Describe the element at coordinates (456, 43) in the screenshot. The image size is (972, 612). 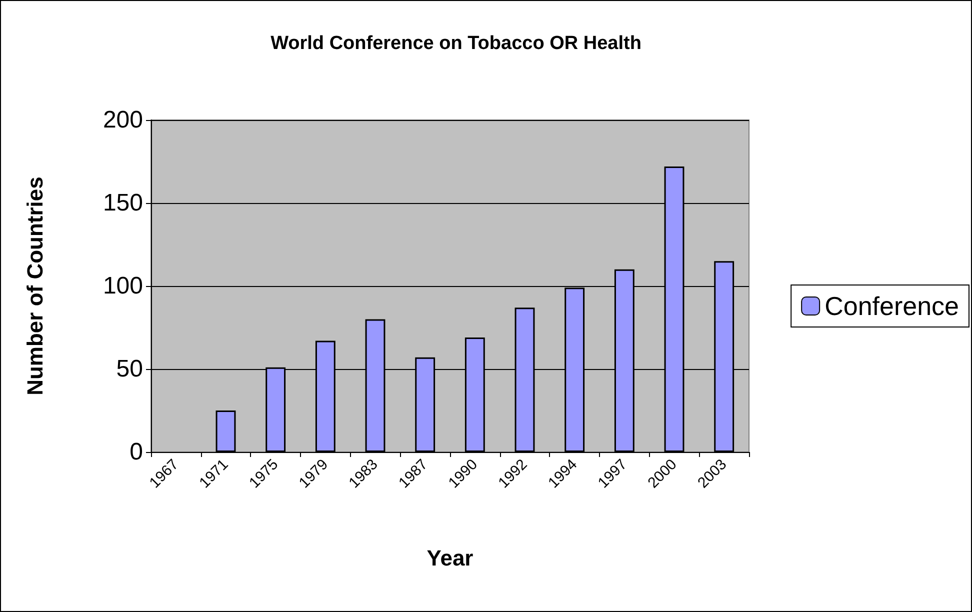
I see `chart-title: World Conference on Tobacco OR Health` at that location.